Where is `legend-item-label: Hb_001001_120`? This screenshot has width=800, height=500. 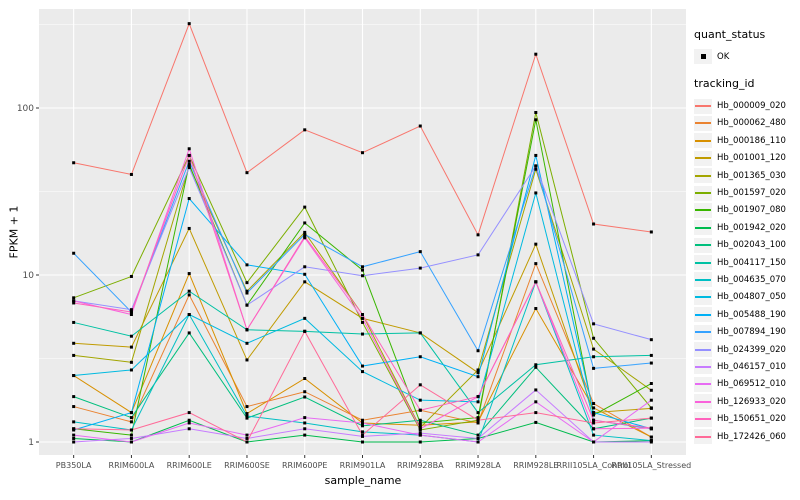 legend-item-label: Hb_001001_120 is located at coordinates (751, 158).